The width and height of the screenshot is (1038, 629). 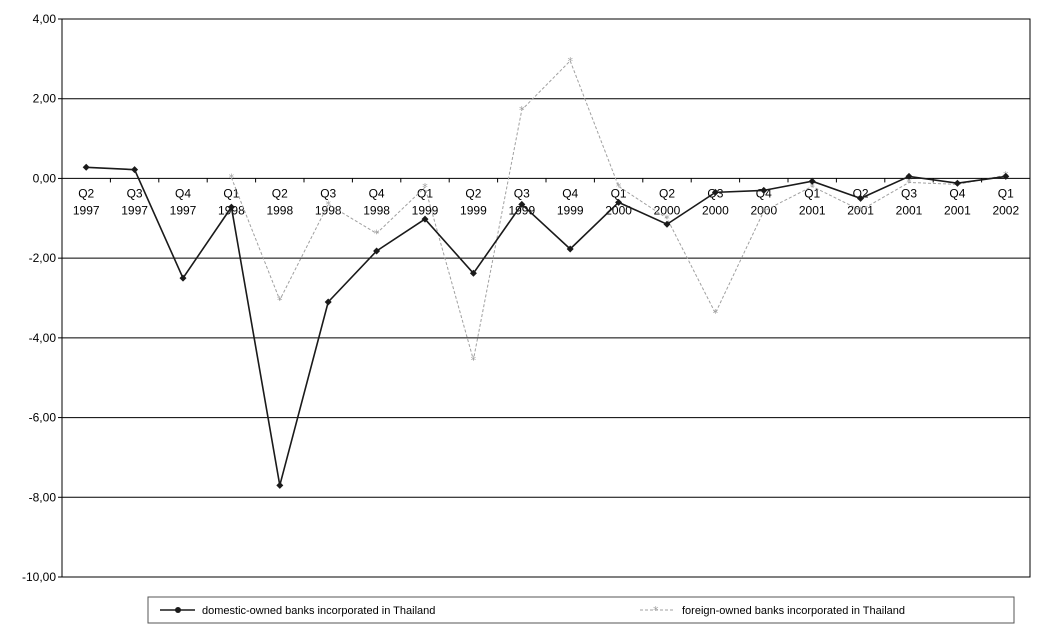 I want to click on y-tick-label: -4,00, so click(x=43, y=338).